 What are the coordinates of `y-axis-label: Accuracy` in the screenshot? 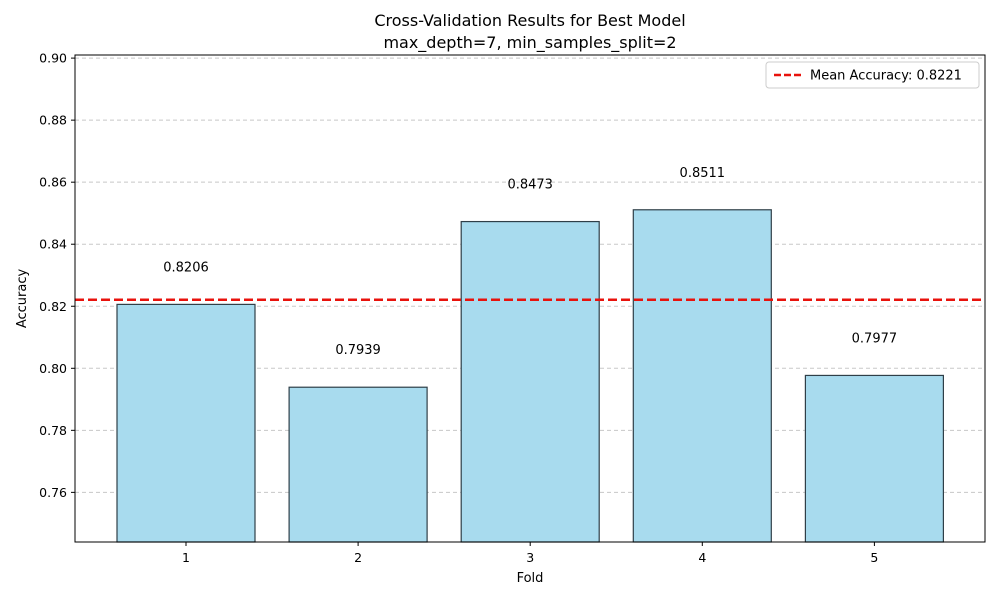 It's located at (22, 299).